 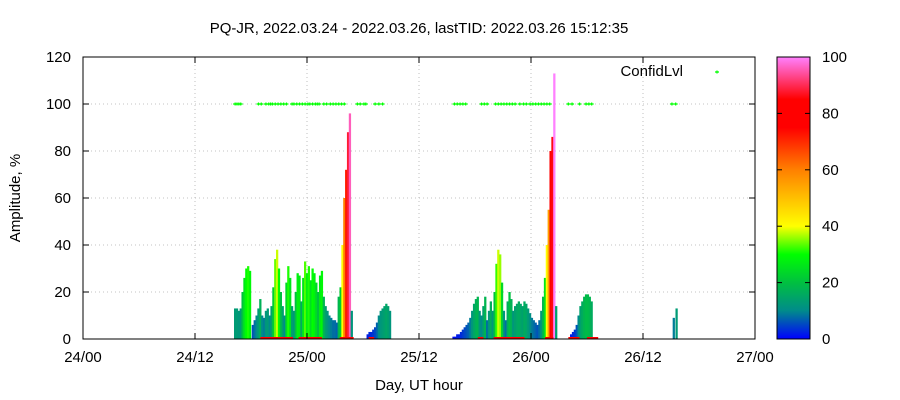 I want to click on x-tick-label-3: 25/12, so click(x=419, y=357).